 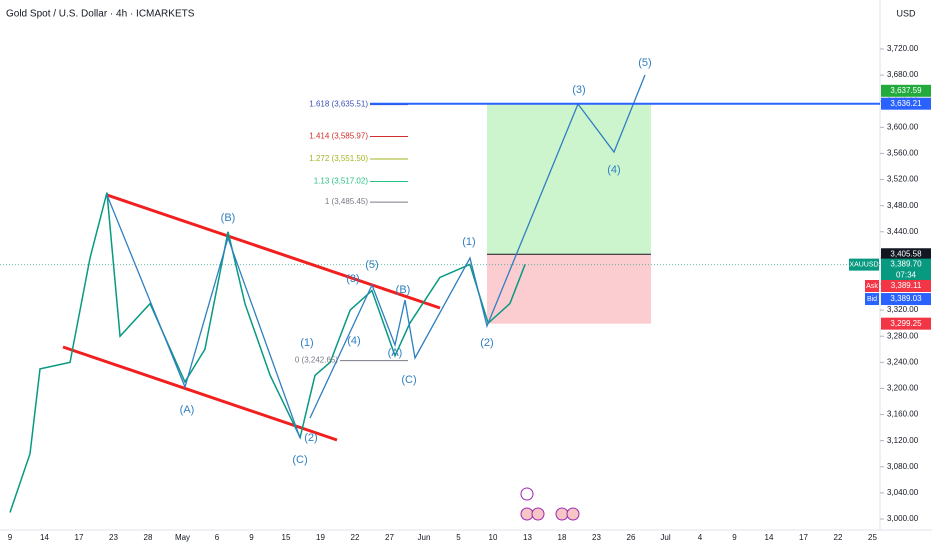 What do you see at coordinates (273, 251) in the screenshot?
I see `channel-upper` at bounding box center [273, 251].